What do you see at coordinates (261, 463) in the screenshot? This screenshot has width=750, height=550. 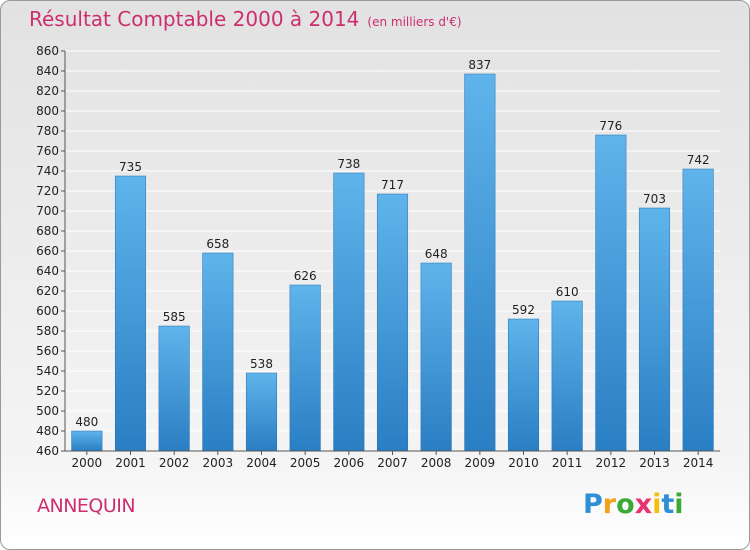 I see `x-tick-label-2004: 2004` at bounding box center [261, 463].